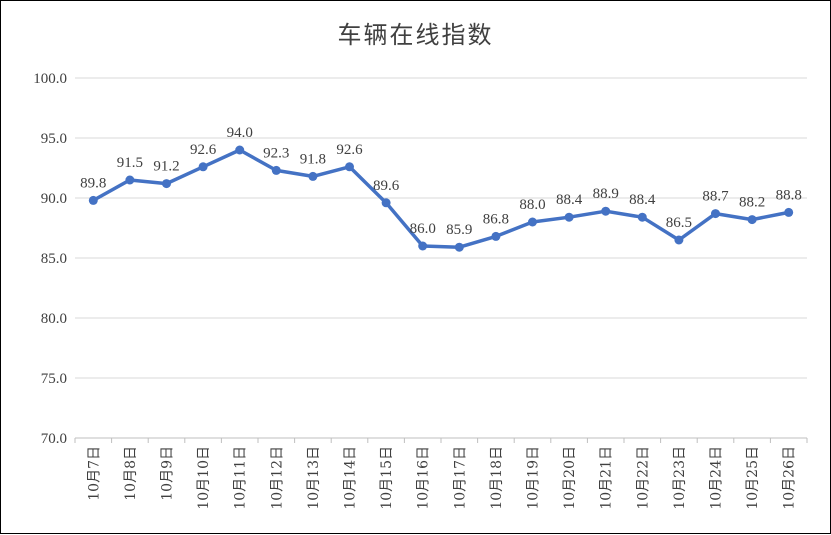  Describe the element at coordinates (313, 159) in the screenshot. I see `data-label: 91.8` at that location.